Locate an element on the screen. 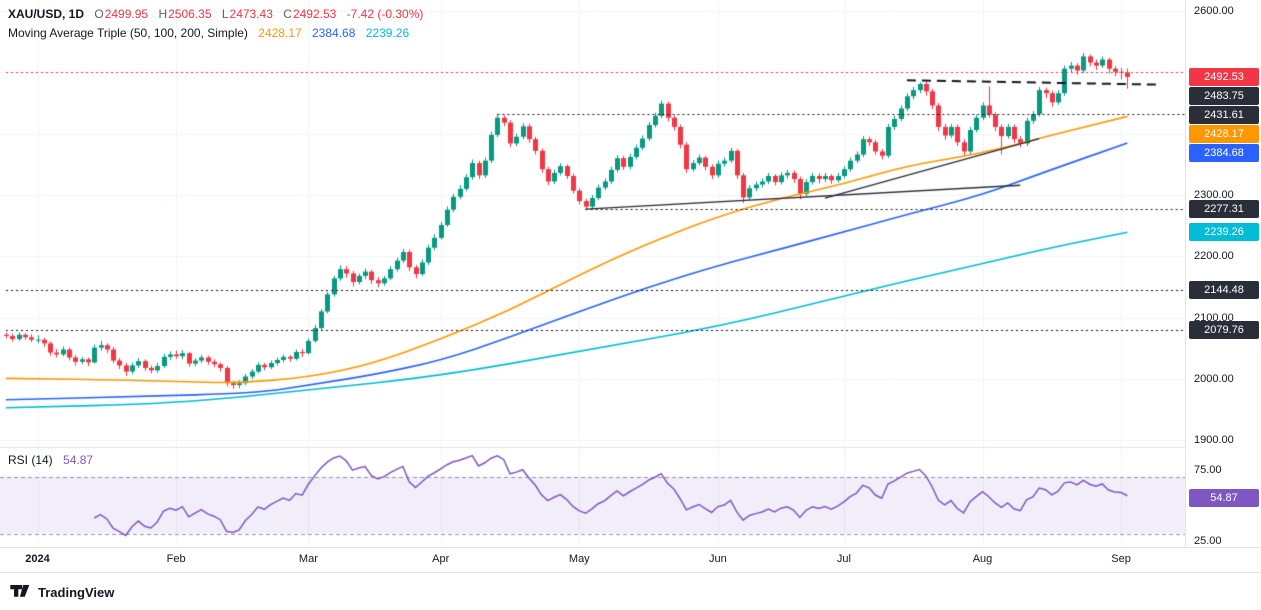 The image size is (1261, 610). low-label: L is located at coordinates (225, 14).